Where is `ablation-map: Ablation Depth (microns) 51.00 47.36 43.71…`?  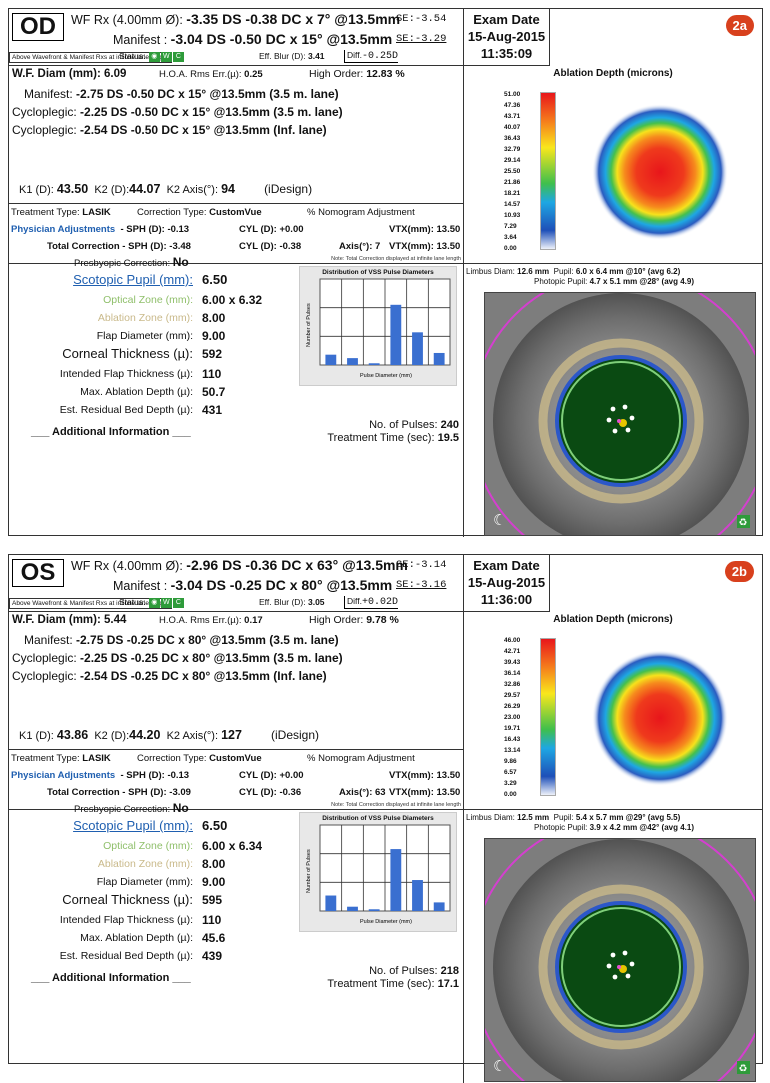
ablation-map: Ablation Depth (microns) 51.00 47.36 43.71… is located at coordinates (613, 165).